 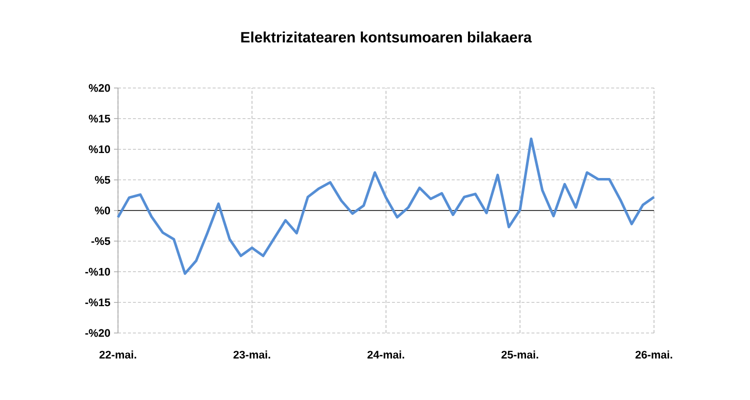 I want to click on y-tick-label: %10, so click(x=99, y=149).